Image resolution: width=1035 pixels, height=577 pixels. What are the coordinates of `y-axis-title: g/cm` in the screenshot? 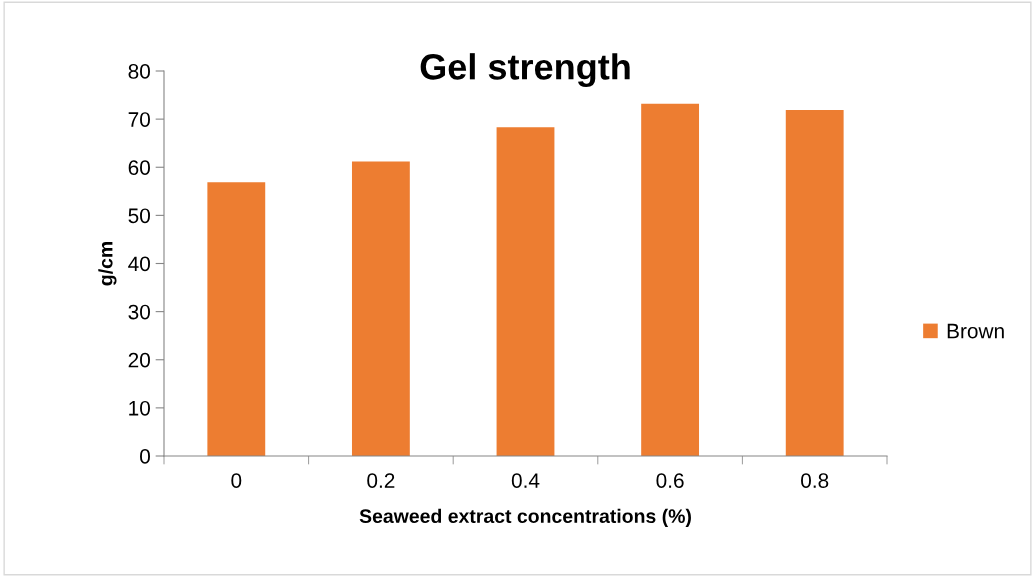 It's located at (107, 264).